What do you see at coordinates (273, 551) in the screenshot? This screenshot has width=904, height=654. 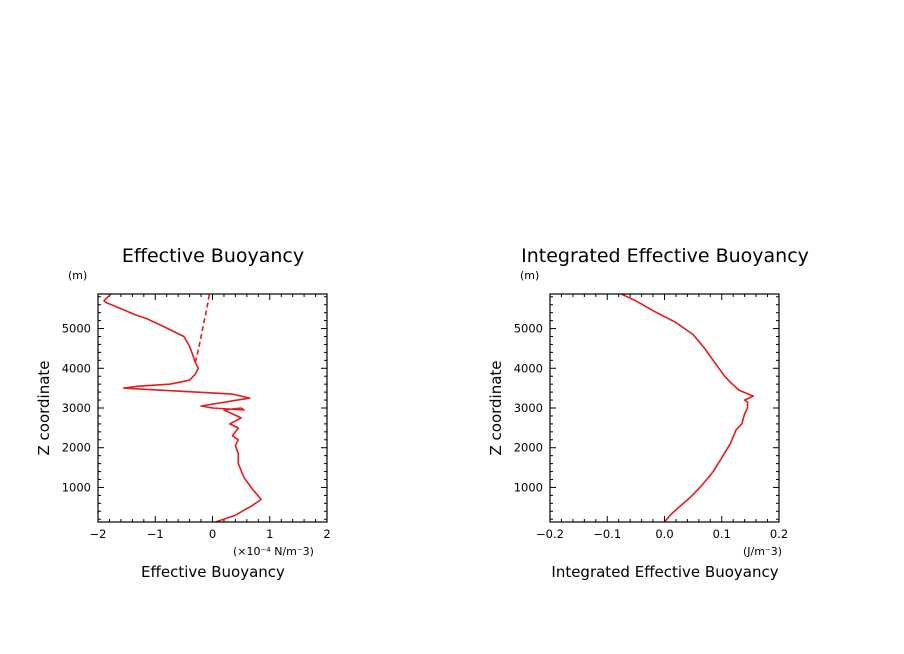 I see `x-axis-unit: (×10⁻⁴ N/m⁻3)` at bounding box center [273, 551].